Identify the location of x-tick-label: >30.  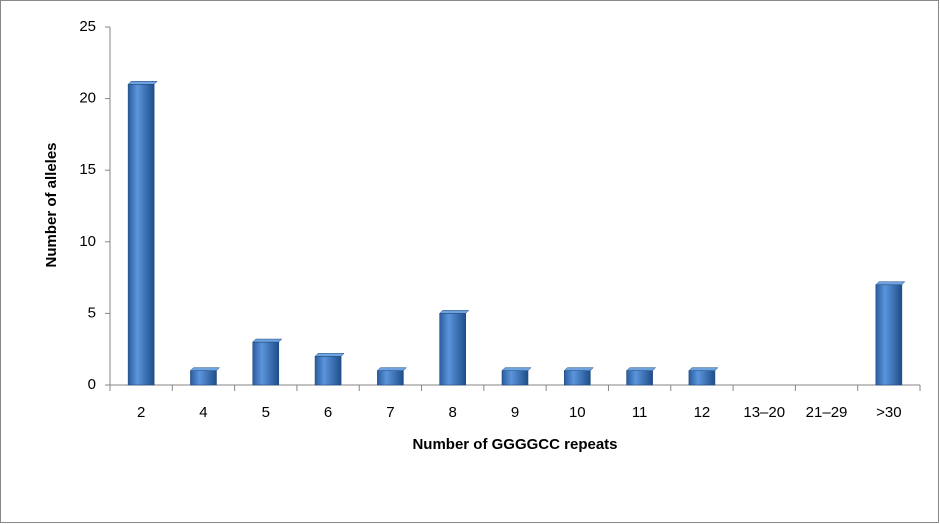
(888, 412).